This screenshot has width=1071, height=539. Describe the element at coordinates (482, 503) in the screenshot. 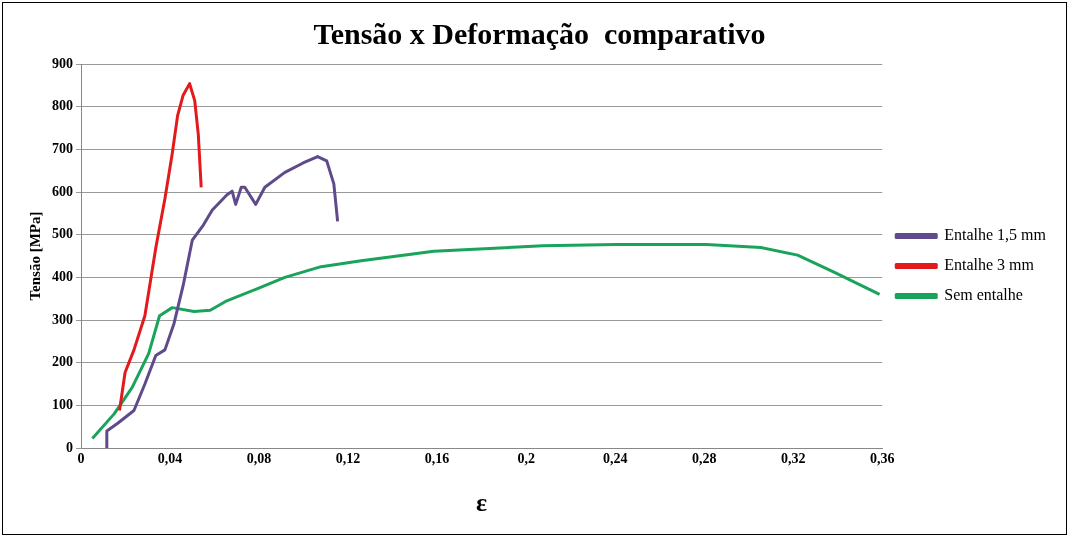

I see `x-axis-title: ε` at that location.